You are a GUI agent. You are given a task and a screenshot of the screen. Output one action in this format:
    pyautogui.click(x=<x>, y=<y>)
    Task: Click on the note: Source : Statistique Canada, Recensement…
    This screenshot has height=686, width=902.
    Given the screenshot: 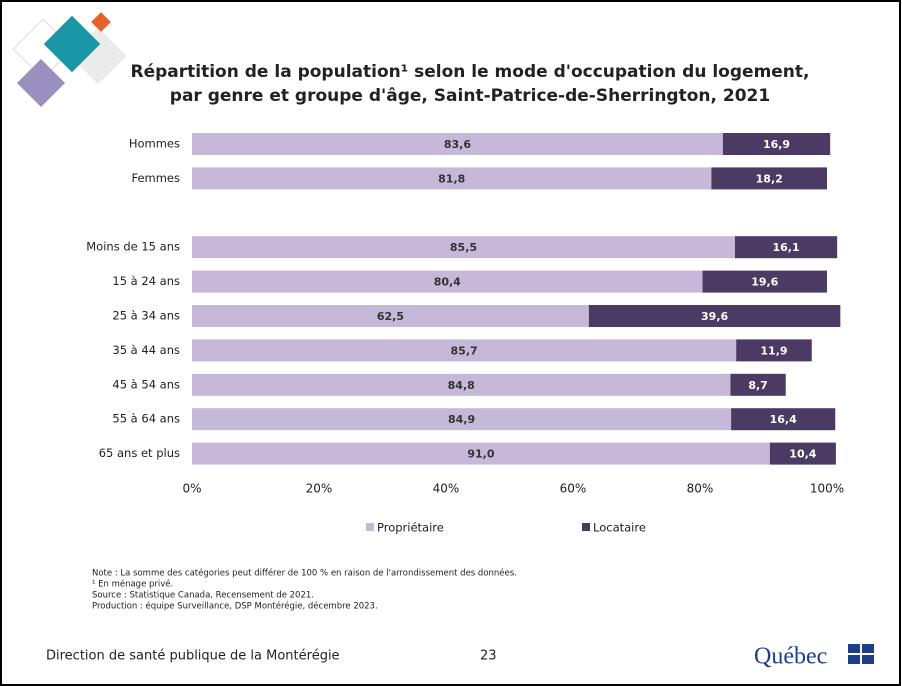 What is the action you would take?
    pyautogui.click(x=203, y=596)
    